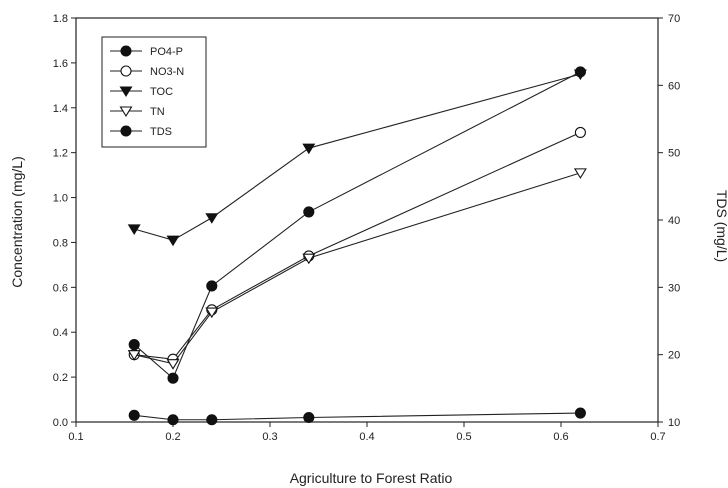  What do you see at coordinates (60, 64) in the screenshot?
I see `y-tick-label: 1.6` at bounding box center [60, 64].